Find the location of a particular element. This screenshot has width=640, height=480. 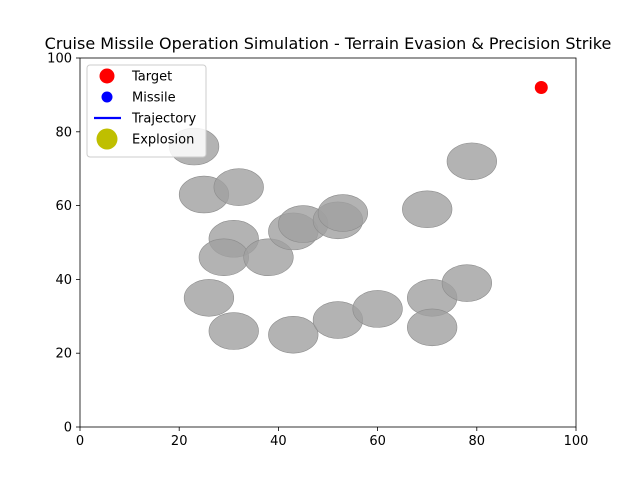

legend: Target Missile Trajectory Explosion is located at coordinates (146, 111).